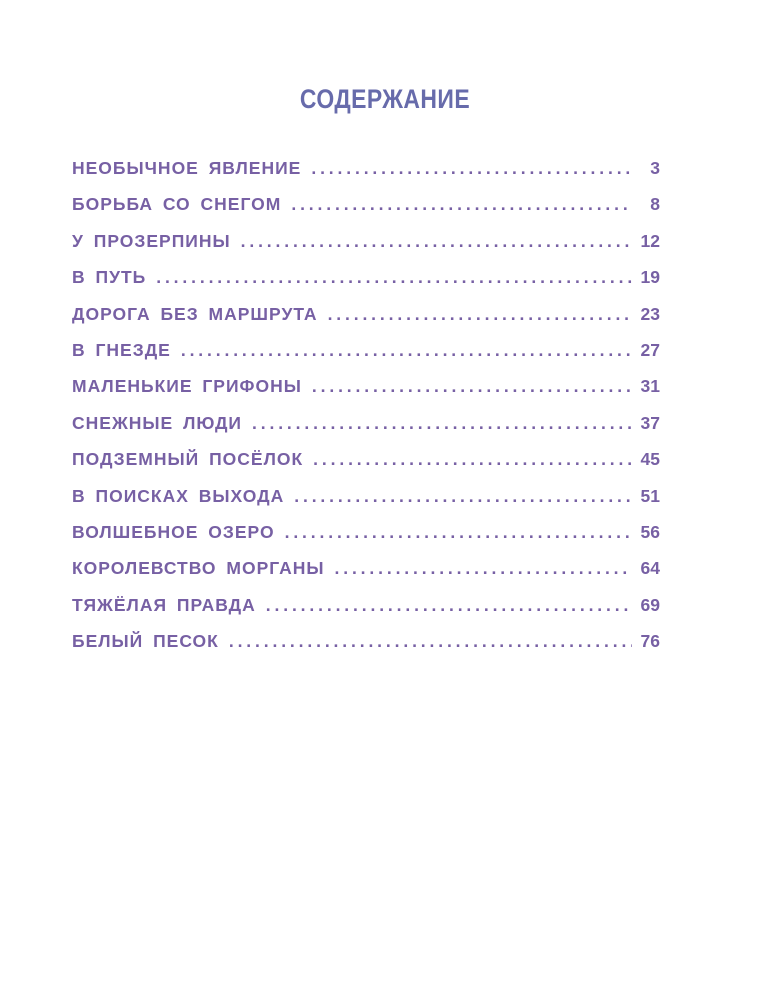 The width and height of the screenshot is (770, 1001). Describe the element at coordinates (650, 240) in the screenshot. I see `toc-entry-page: 12` at that location.